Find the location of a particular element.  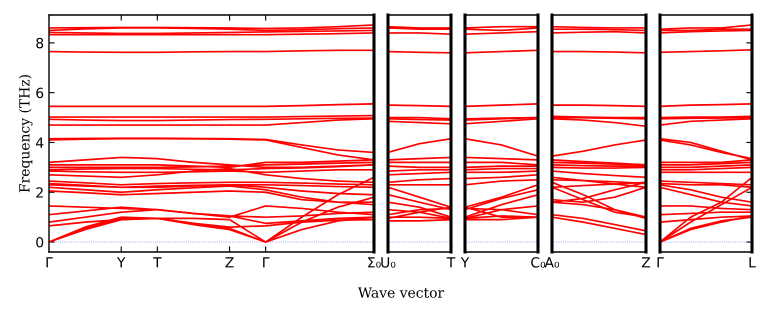

y-tick-label: 8 is located at coordinates (40, 43).